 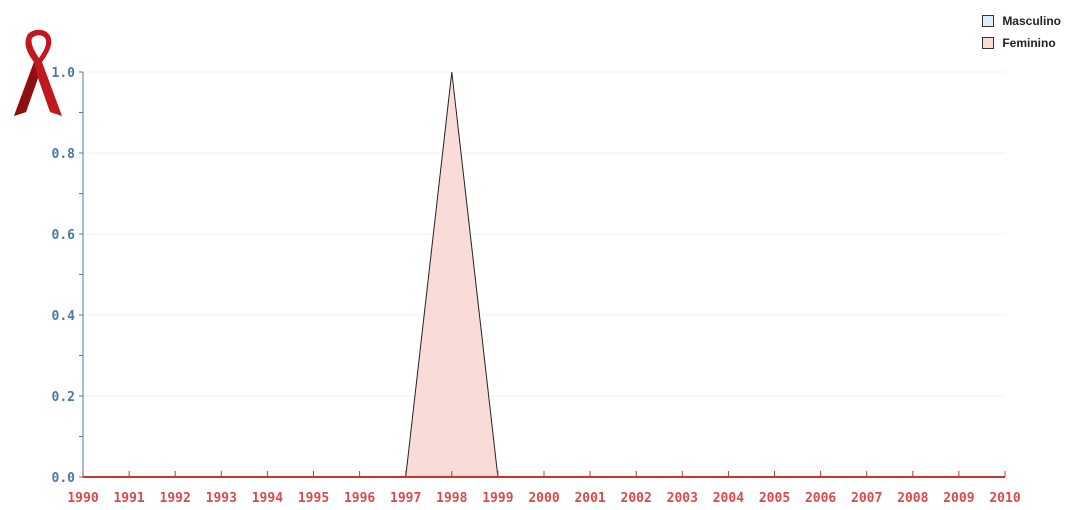 I want to click on x-tick-label: 2004, so click(x=728, y=498).